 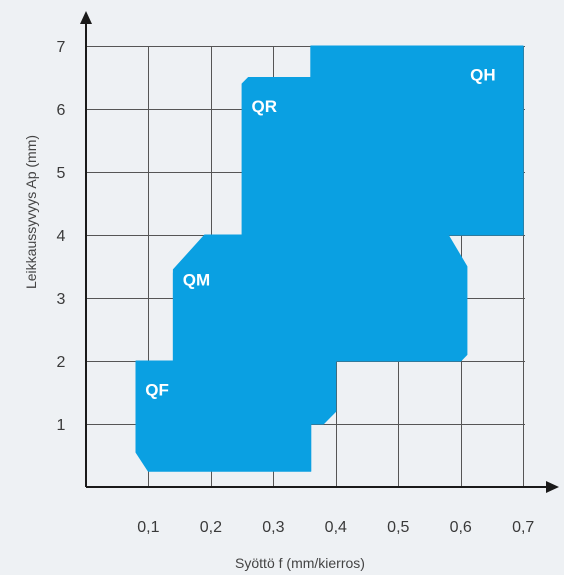 I want to click on region-label-qm: QM, so click(x=196, y=279).